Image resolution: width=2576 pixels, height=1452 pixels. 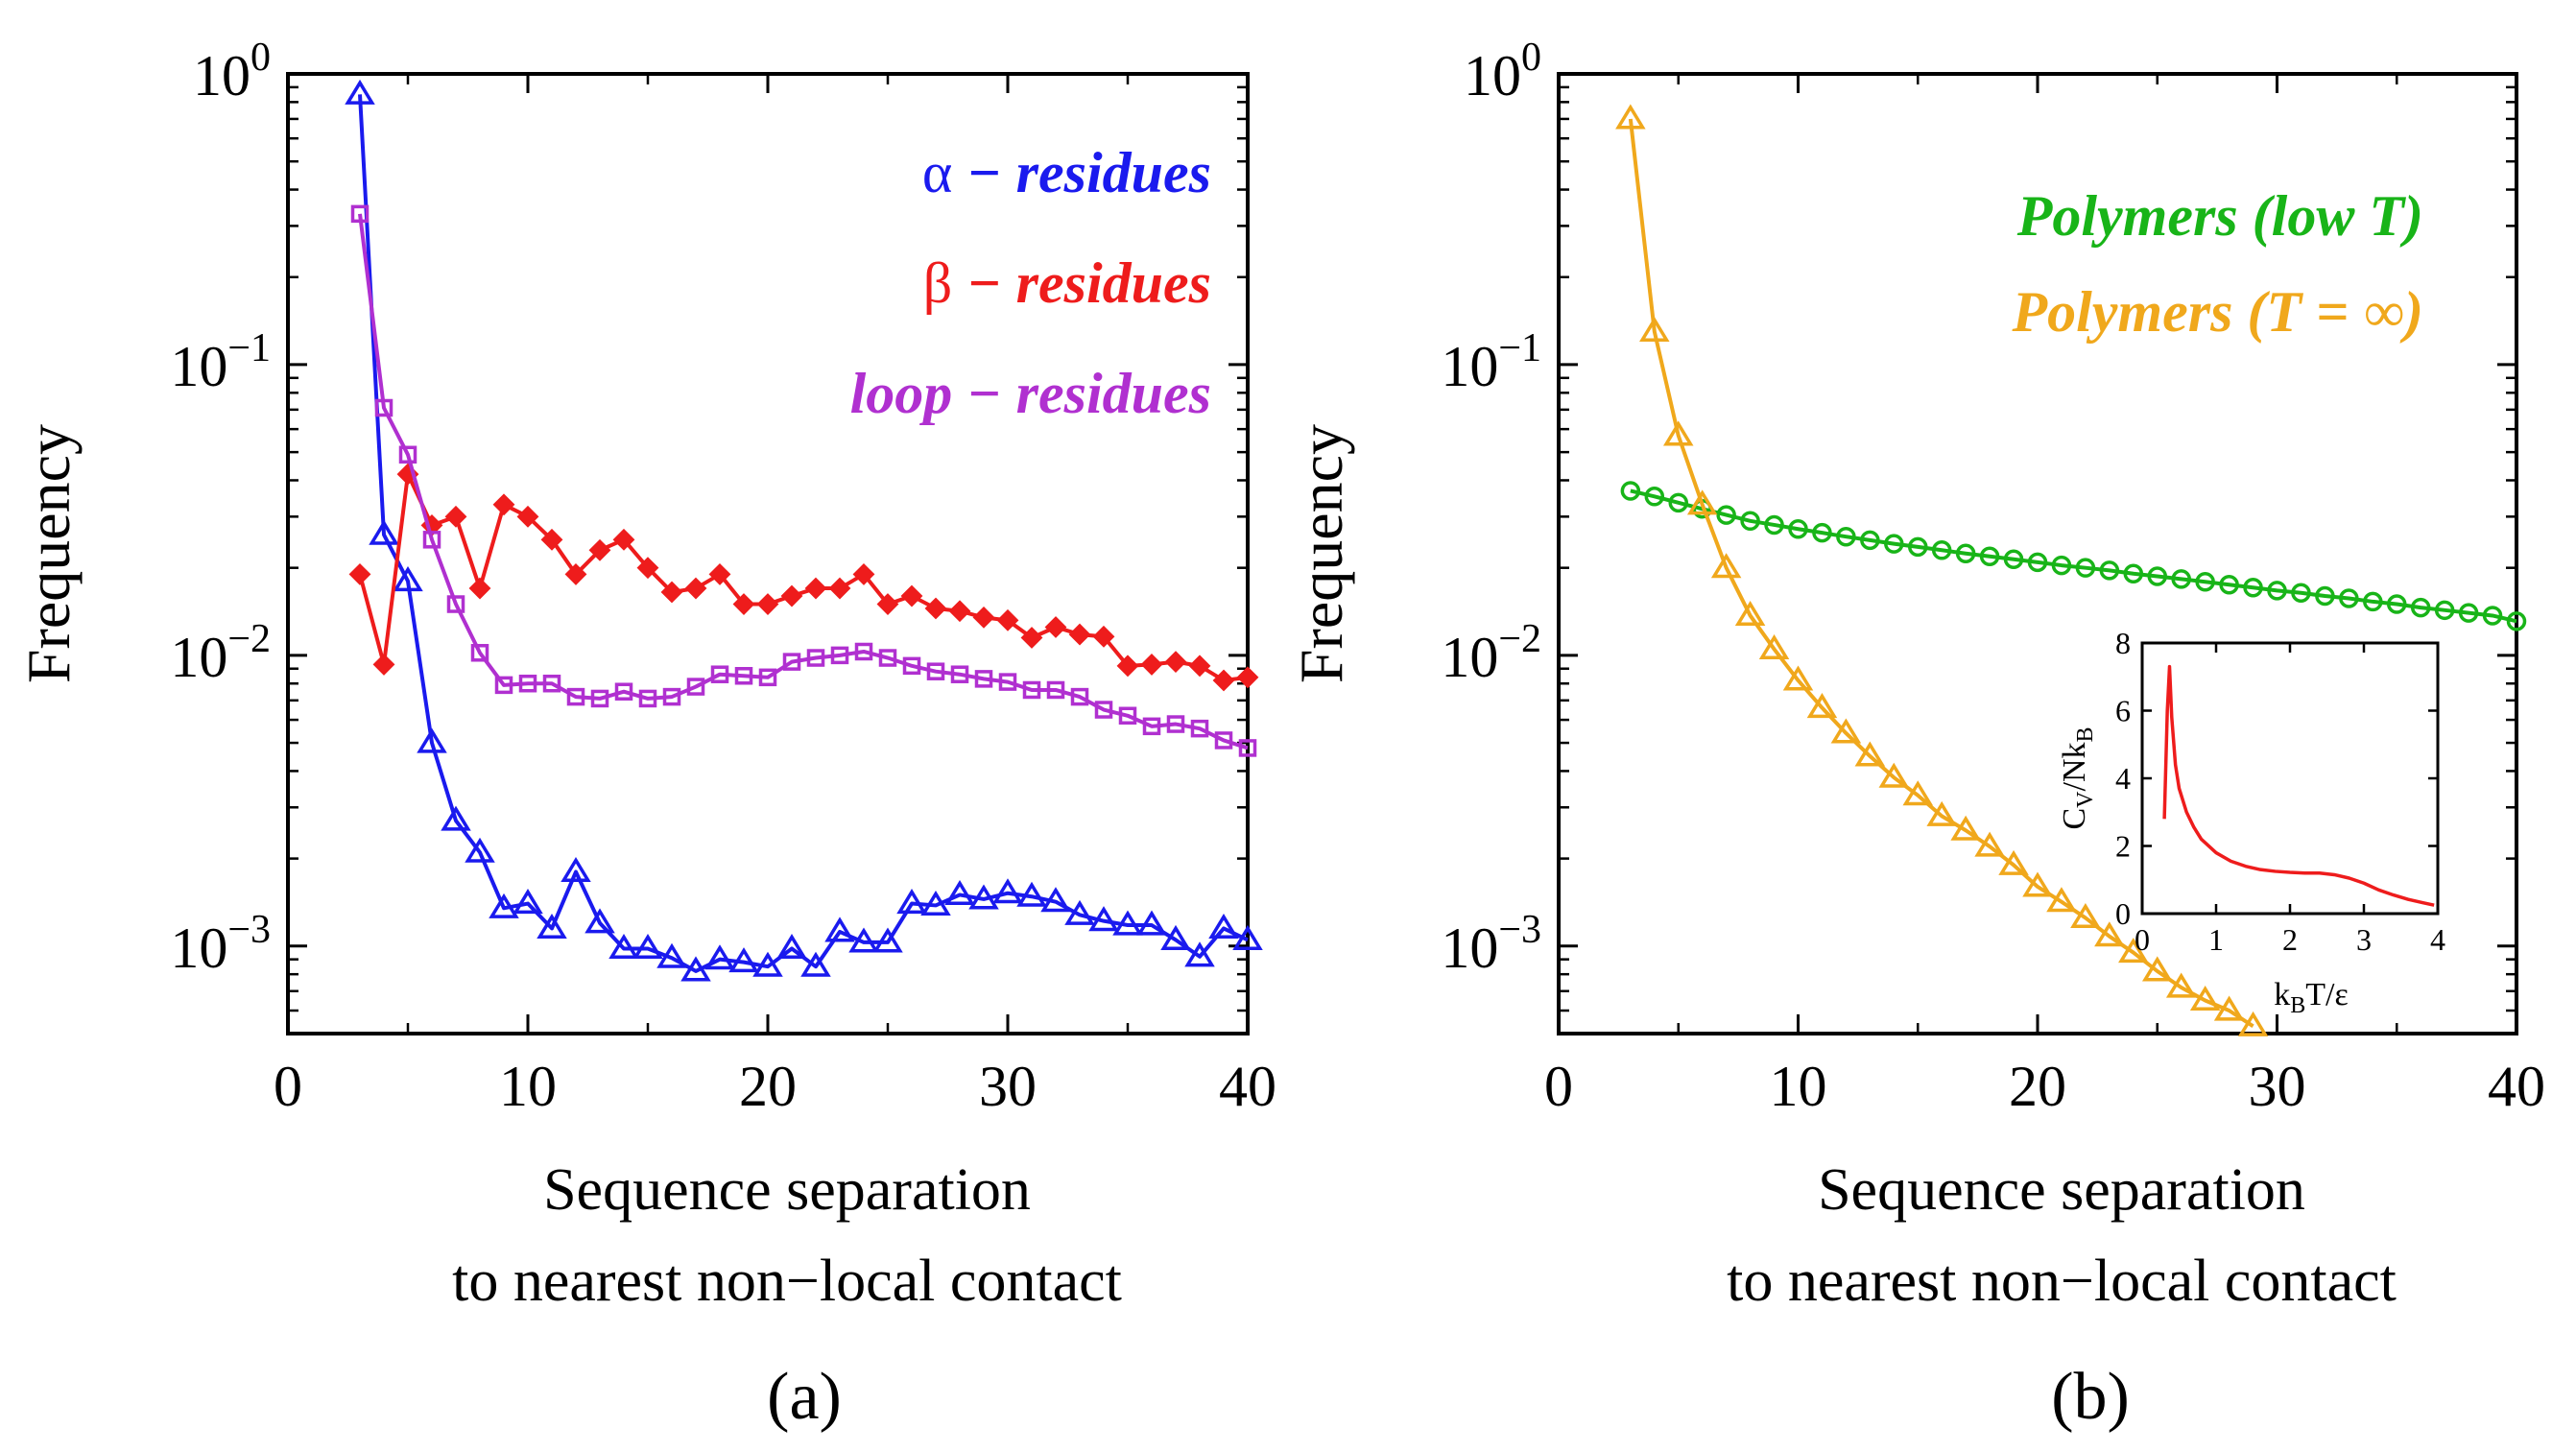 I want to click on panel-b-ylabel: Frequency, so click(x=1321, y=554).